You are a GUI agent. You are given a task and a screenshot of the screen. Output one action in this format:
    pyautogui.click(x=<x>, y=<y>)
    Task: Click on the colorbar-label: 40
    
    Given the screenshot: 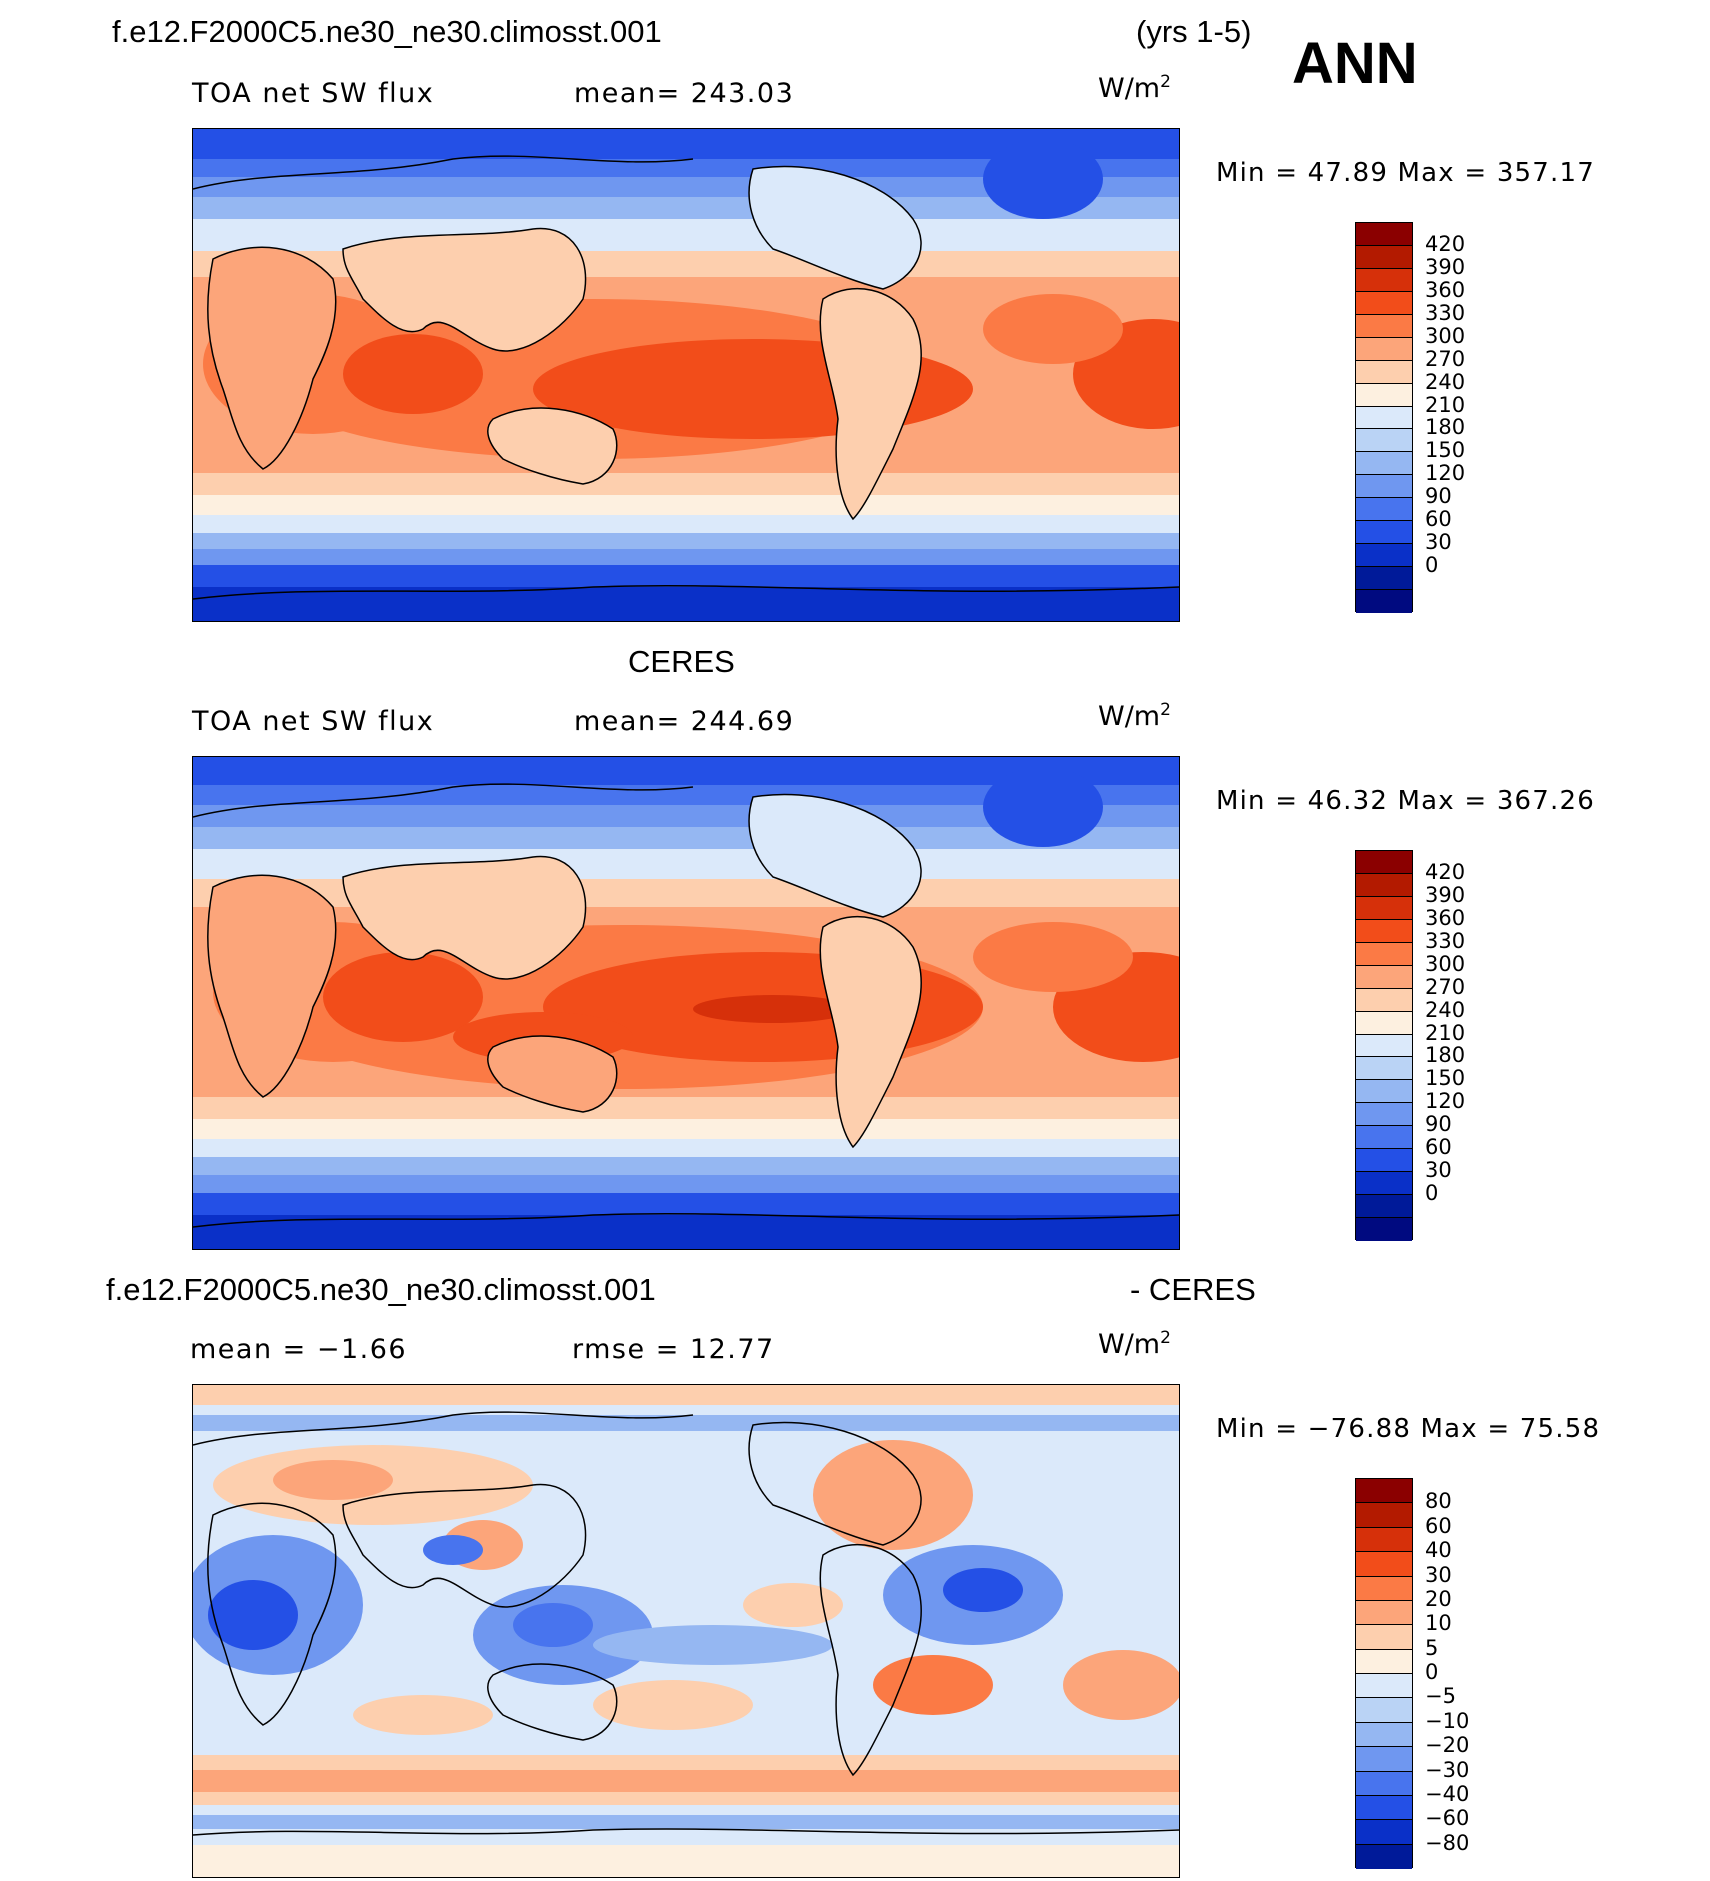 What is the action you would take?
    pyautogui.click(x=1438, y=1550)
    